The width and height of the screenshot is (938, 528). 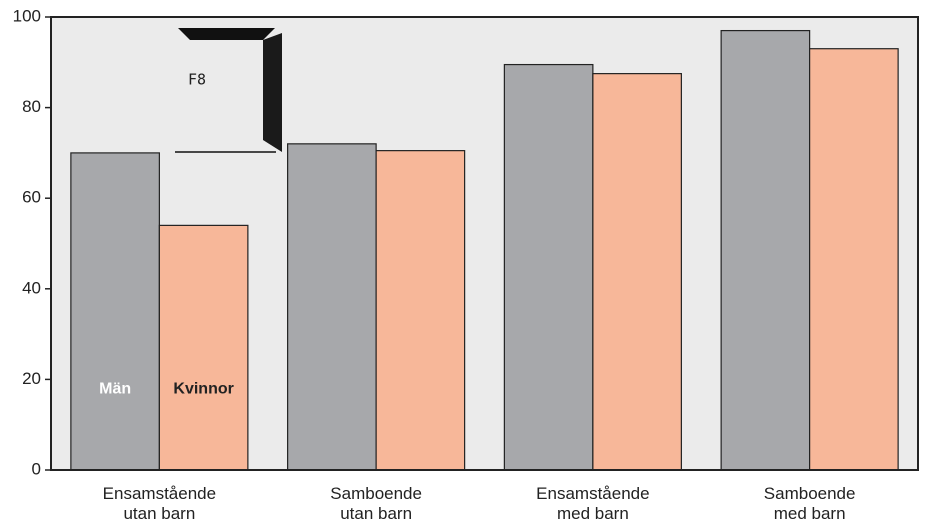 What do you see at coordinates (115, 389) in the screenshot?
I see `legend-label: Män` at bounding box center [115, 389].